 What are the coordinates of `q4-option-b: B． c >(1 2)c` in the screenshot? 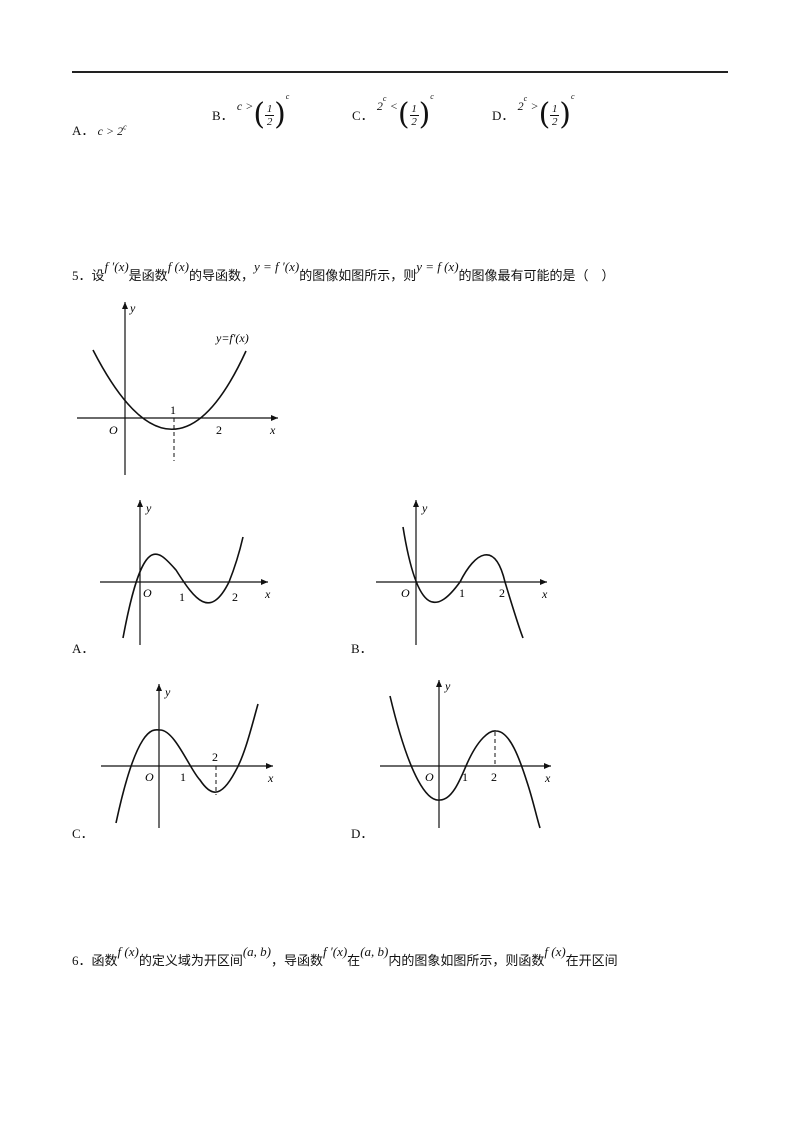 It's located at (251, 111).